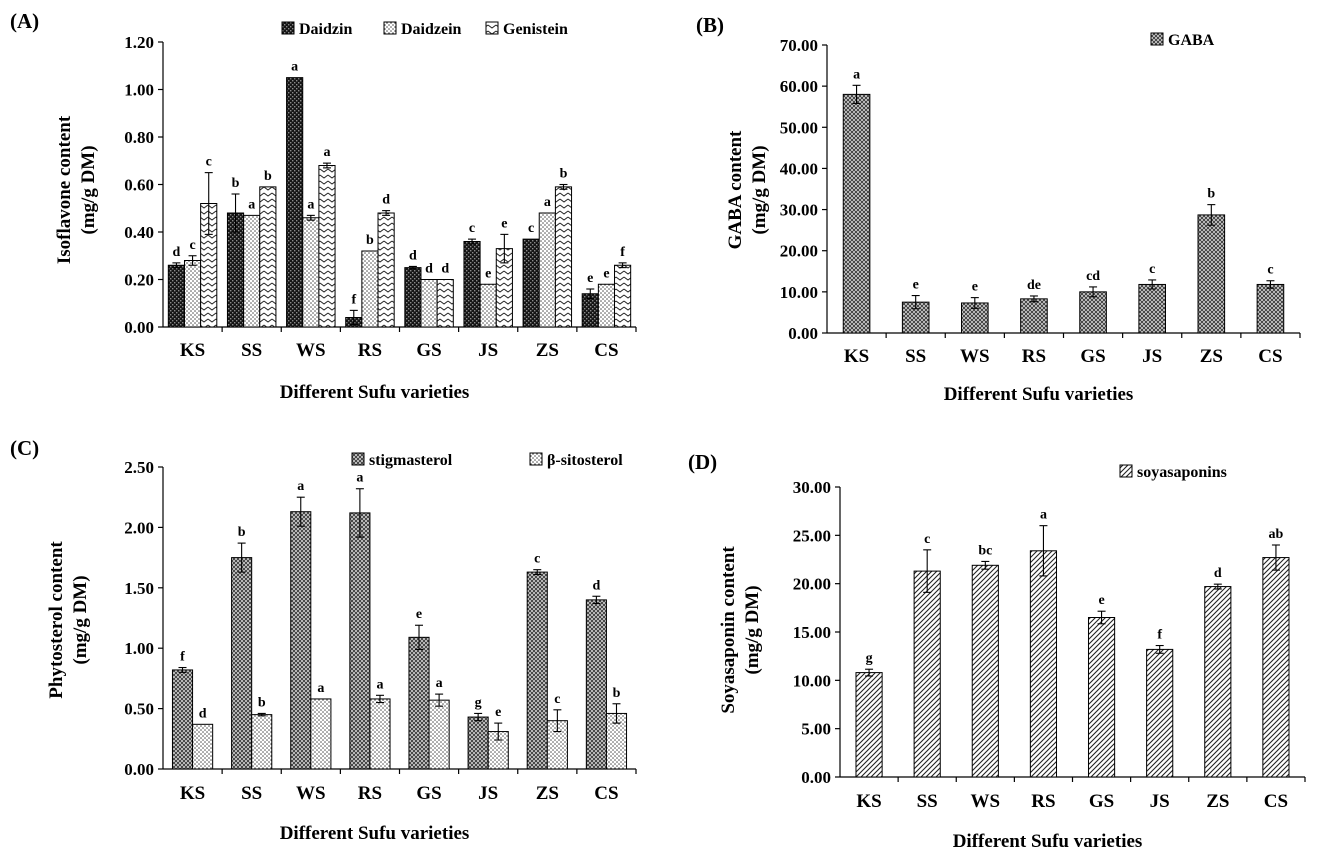 This screenshot has height=850, width=1336. Describe the element at coordinates (139, 185) in the screenshot. I see `y-tick-label: 0.60` at that location.